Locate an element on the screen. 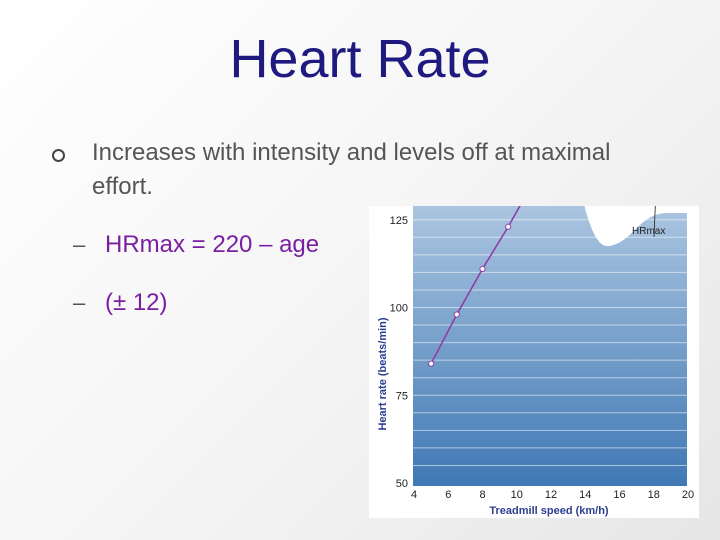 This screenshot has width=720, height=540. x-axis-label: Treadmill speed (km/h) is located at coordinates (549, 511).